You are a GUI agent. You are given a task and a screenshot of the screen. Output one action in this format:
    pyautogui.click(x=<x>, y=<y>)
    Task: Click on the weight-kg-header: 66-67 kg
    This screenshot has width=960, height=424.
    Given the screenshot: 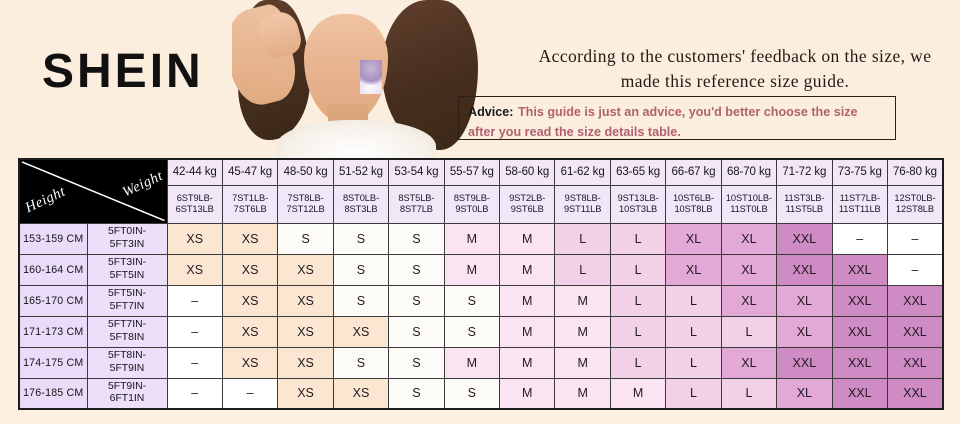 What is the action you would take?
    pyautogui.click(x=693, y=172)
    